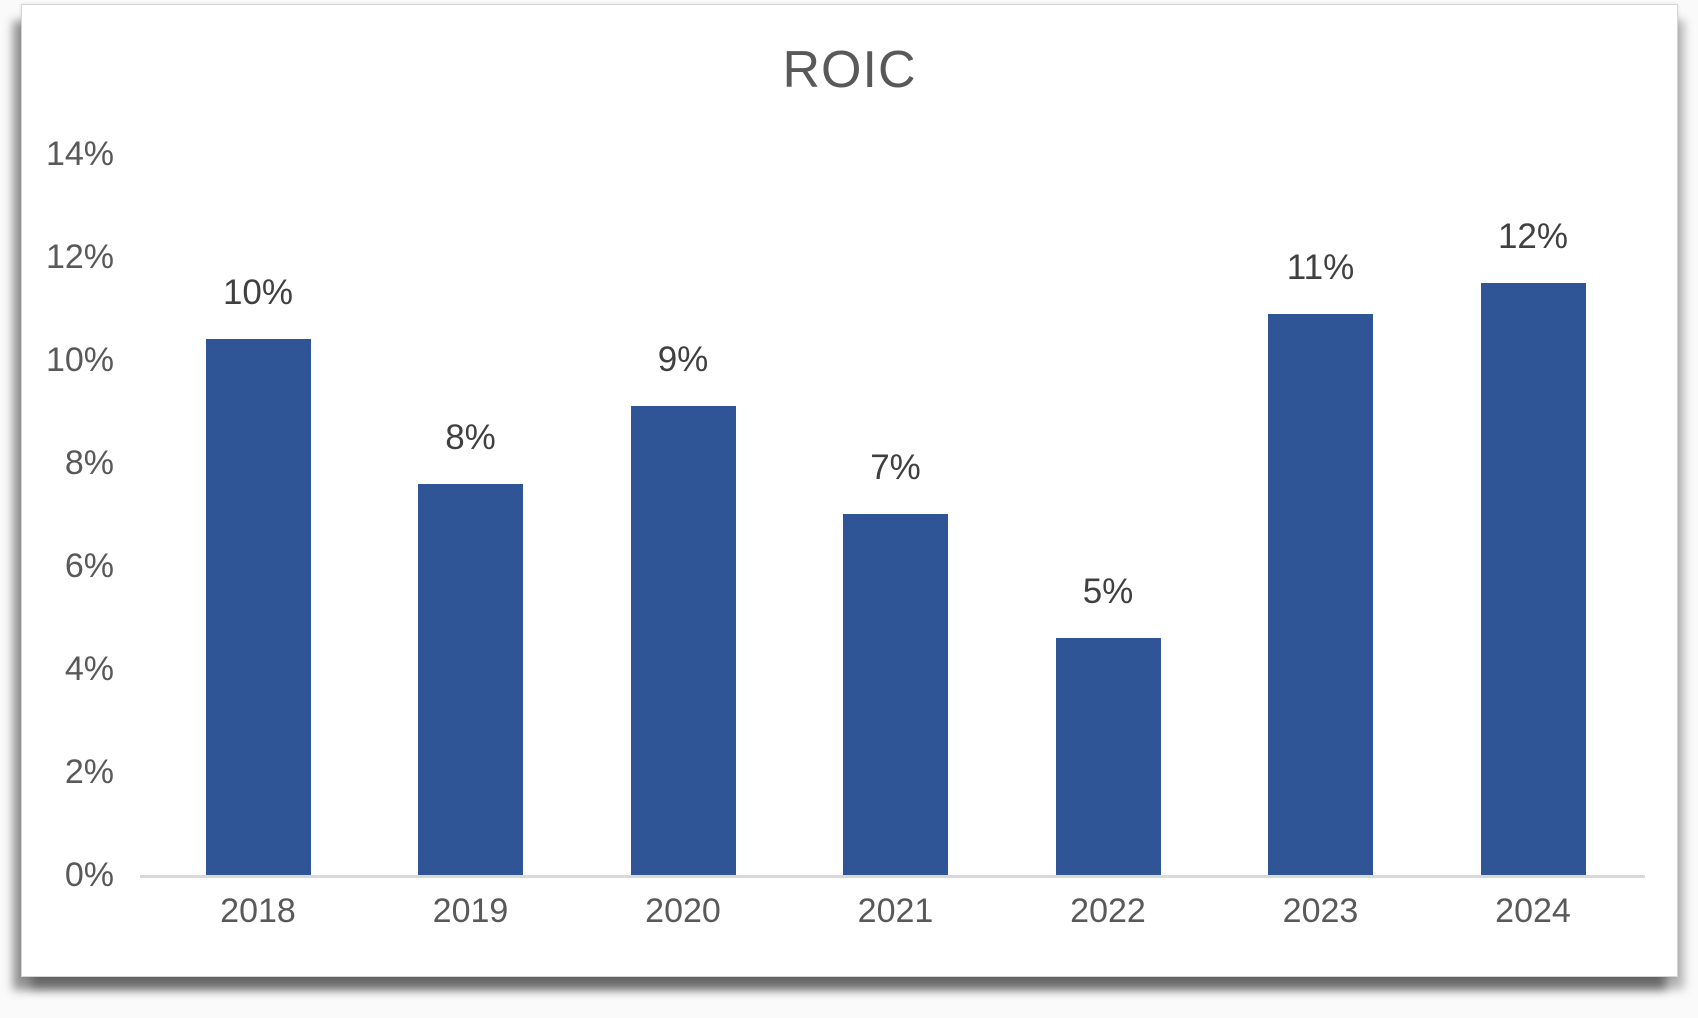  I want to click on bar-2024, so click(1533, 579).